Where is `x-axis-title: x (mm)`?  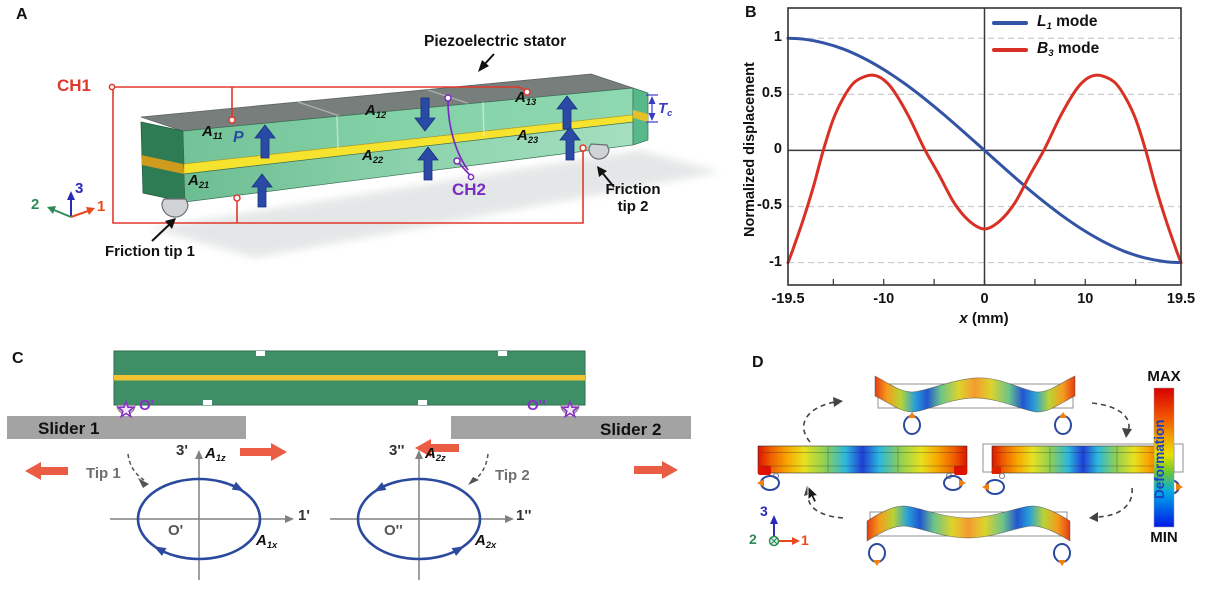
x-axis-title: x (mm) is located at coordinates (984, 318).